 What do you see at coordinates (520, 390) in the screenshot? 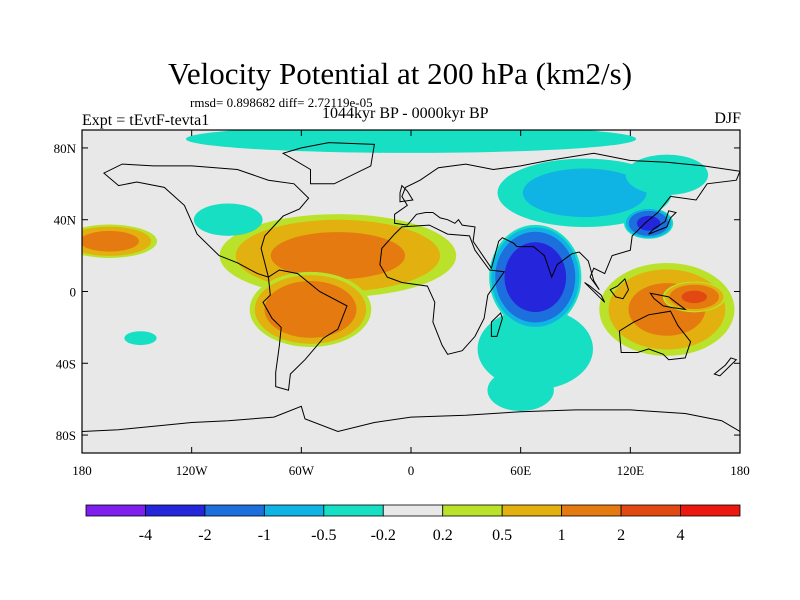
I see `anomaly-indian-ocean-trough-extension` at bounding box center [520, 390].